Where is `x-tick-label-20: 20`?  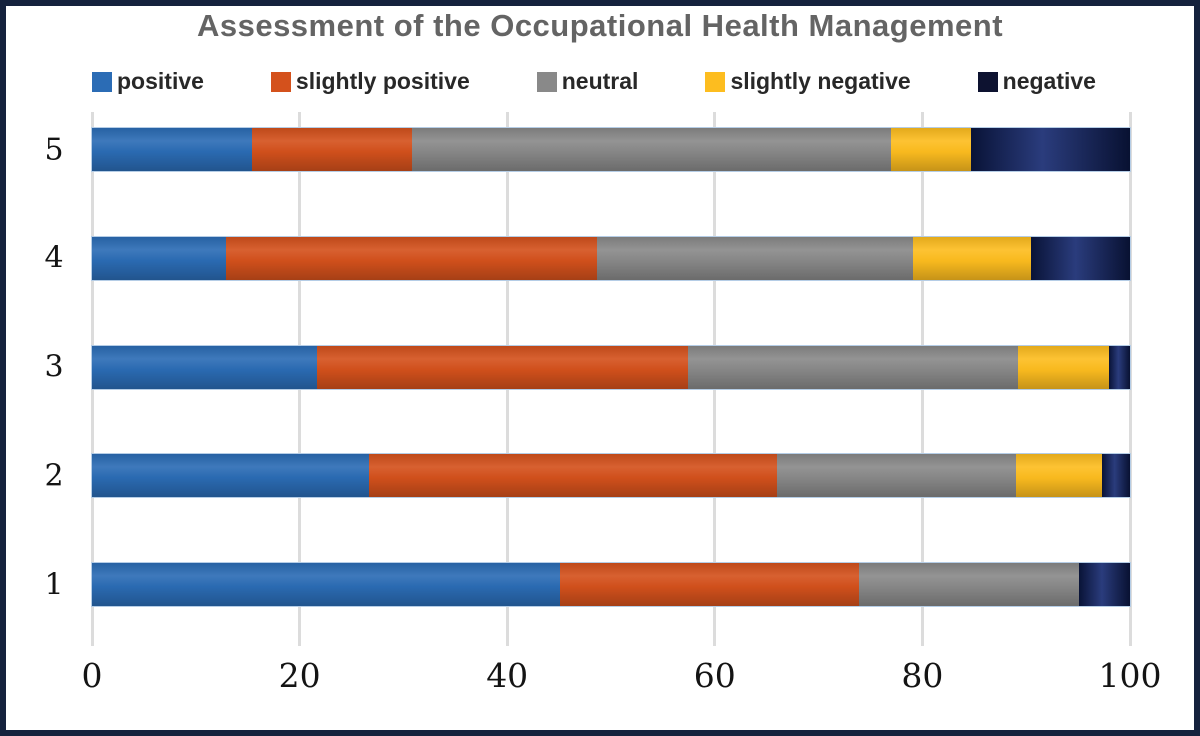
x-tick-label-20: 20 is located at coordinates (299, 675).